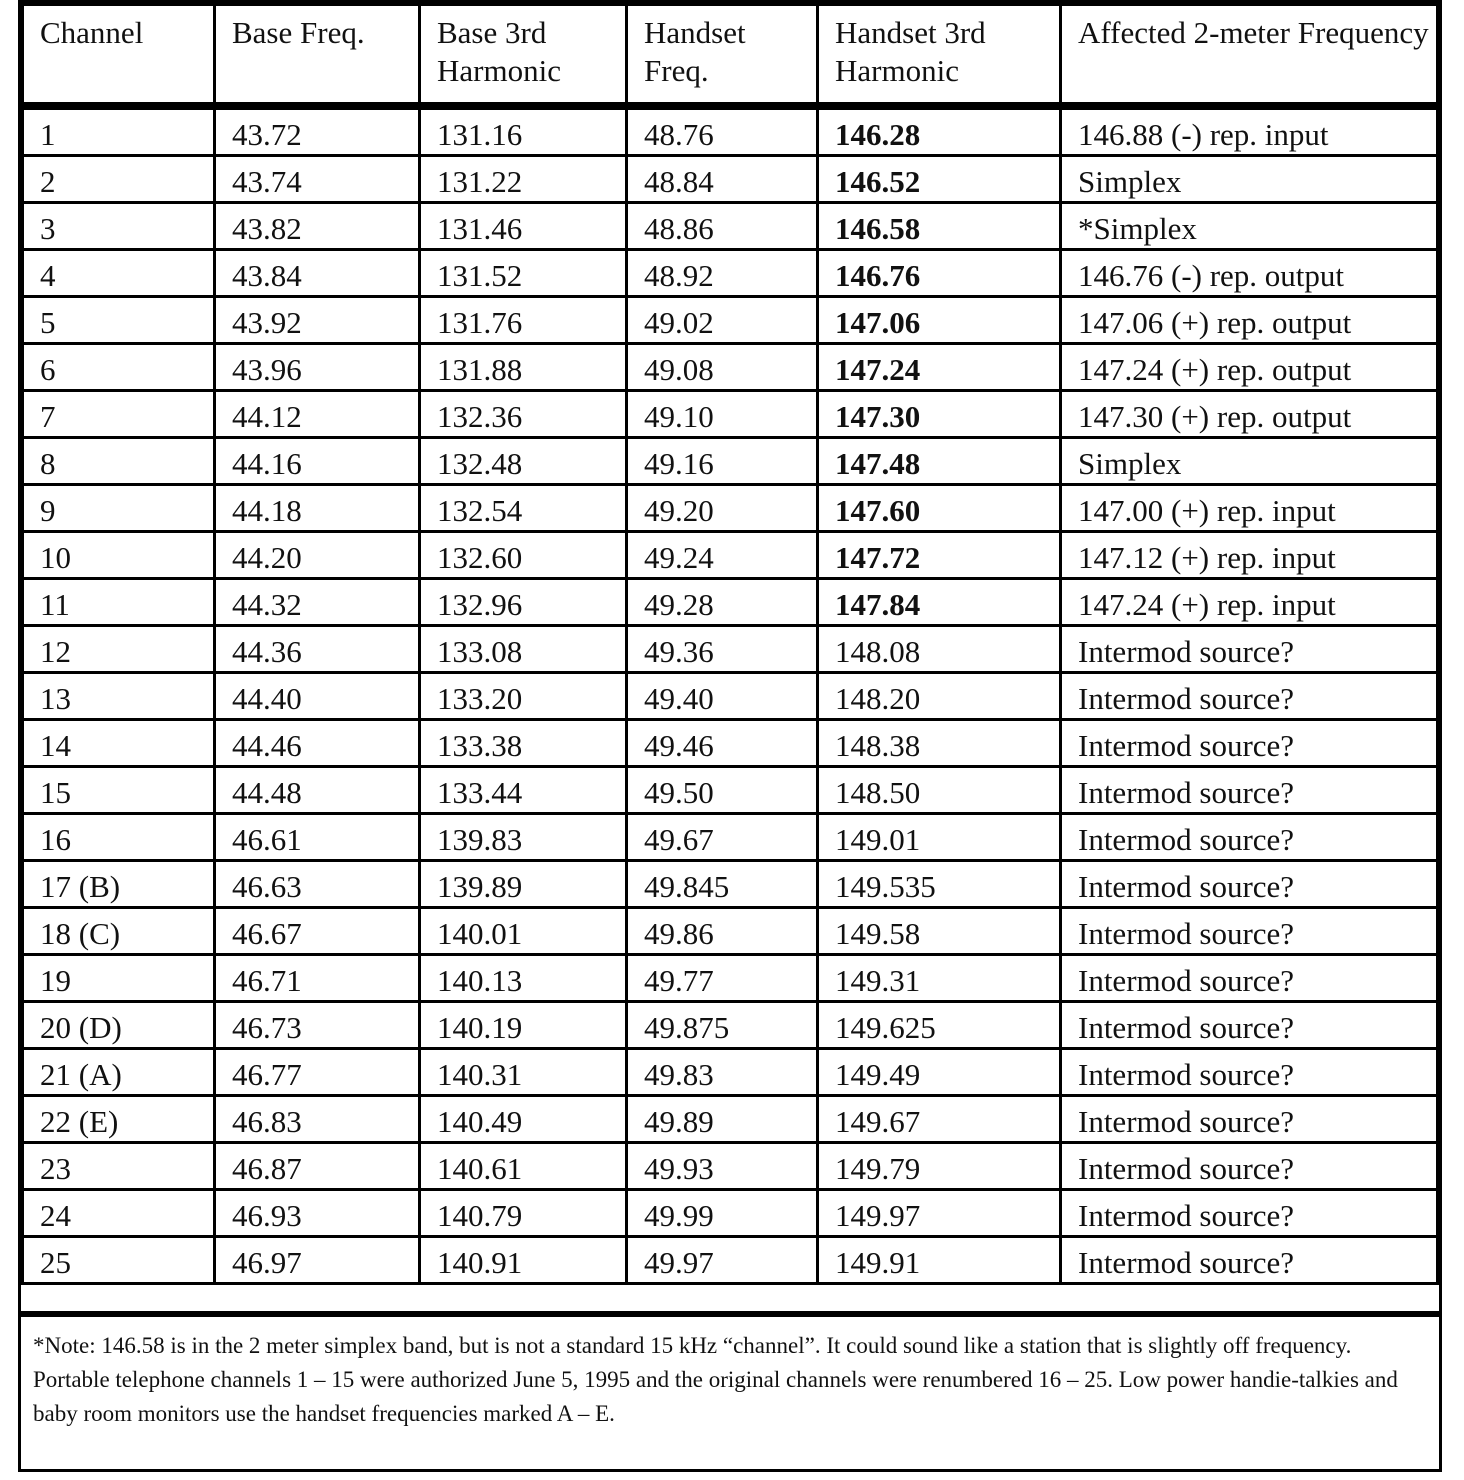 The height and width of the screenshot is (1480, 1464). I want to click on table-cell: 46.97, so click(317, 1260).